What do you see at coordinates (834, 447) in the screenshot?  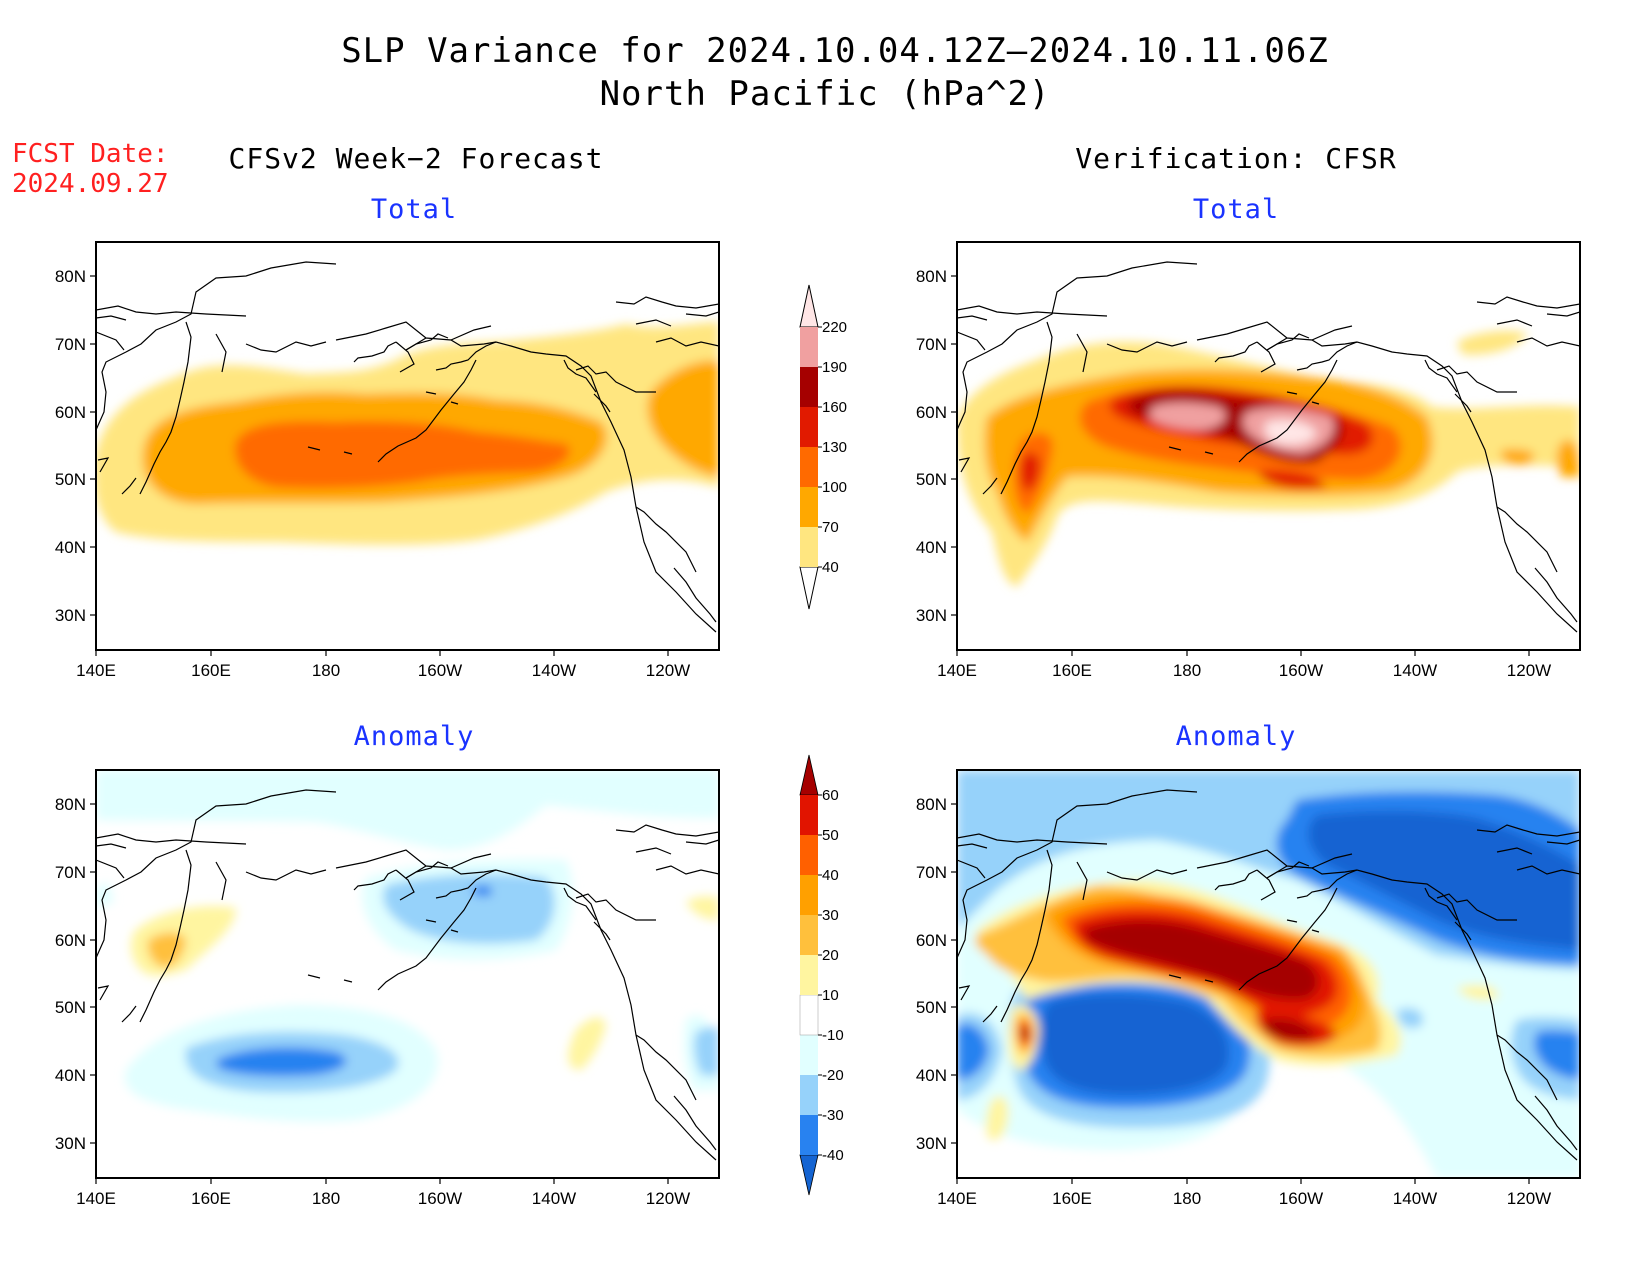 I see `colorbar-total-label: 130` at bounding box center [834, 447].